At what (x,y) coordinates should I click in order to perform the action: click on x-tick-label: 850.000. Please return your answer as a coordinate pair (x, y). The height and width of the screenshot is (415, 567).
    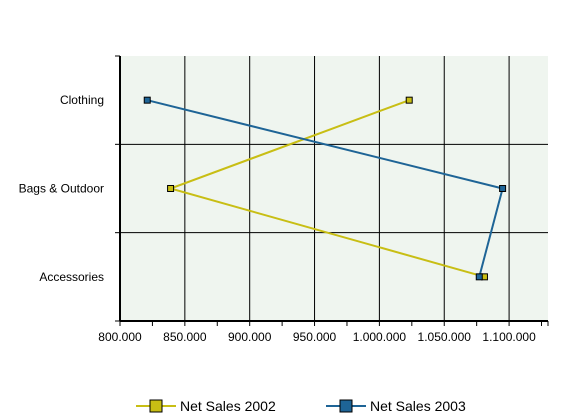
    Looking at the image, I should click on (185, 337).